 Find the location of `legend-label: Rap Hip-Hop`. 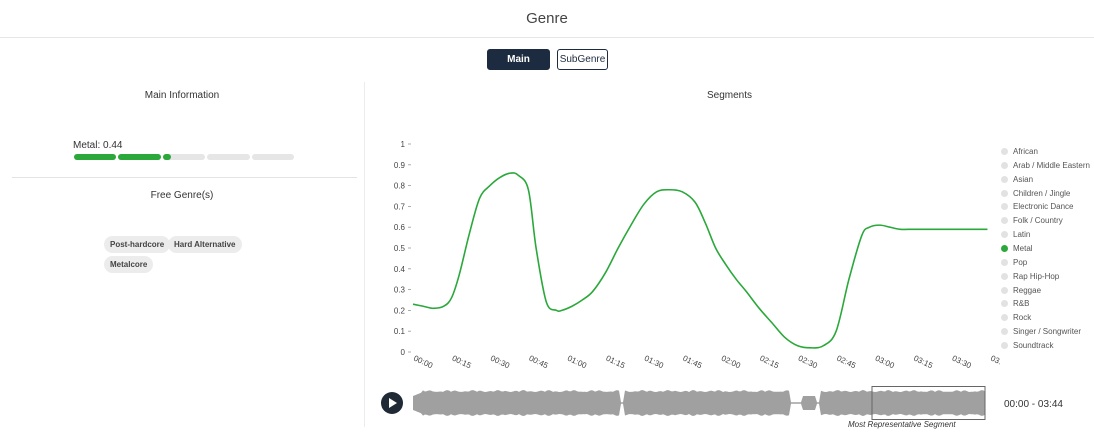

legend-label: Rap Hip-Hop is located at coordinates (1036, 276).